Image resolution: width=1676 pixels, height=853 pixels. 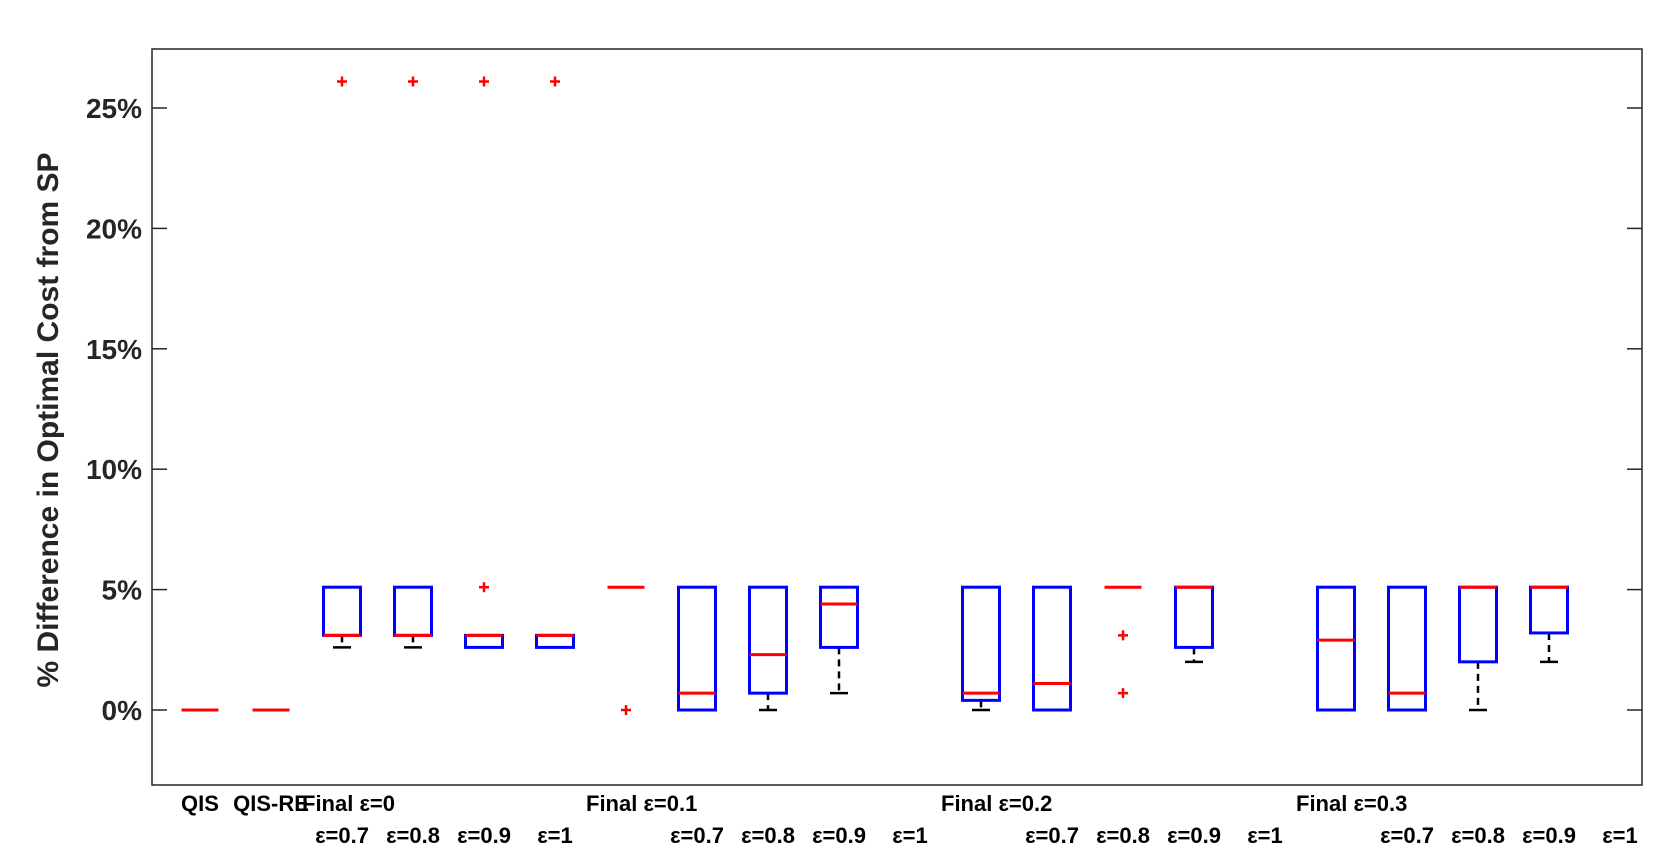 What do you see at coordinates (114, 469) in the screenshot?
I see `y-tick-label: 10%` at bounding box center [114, 469].